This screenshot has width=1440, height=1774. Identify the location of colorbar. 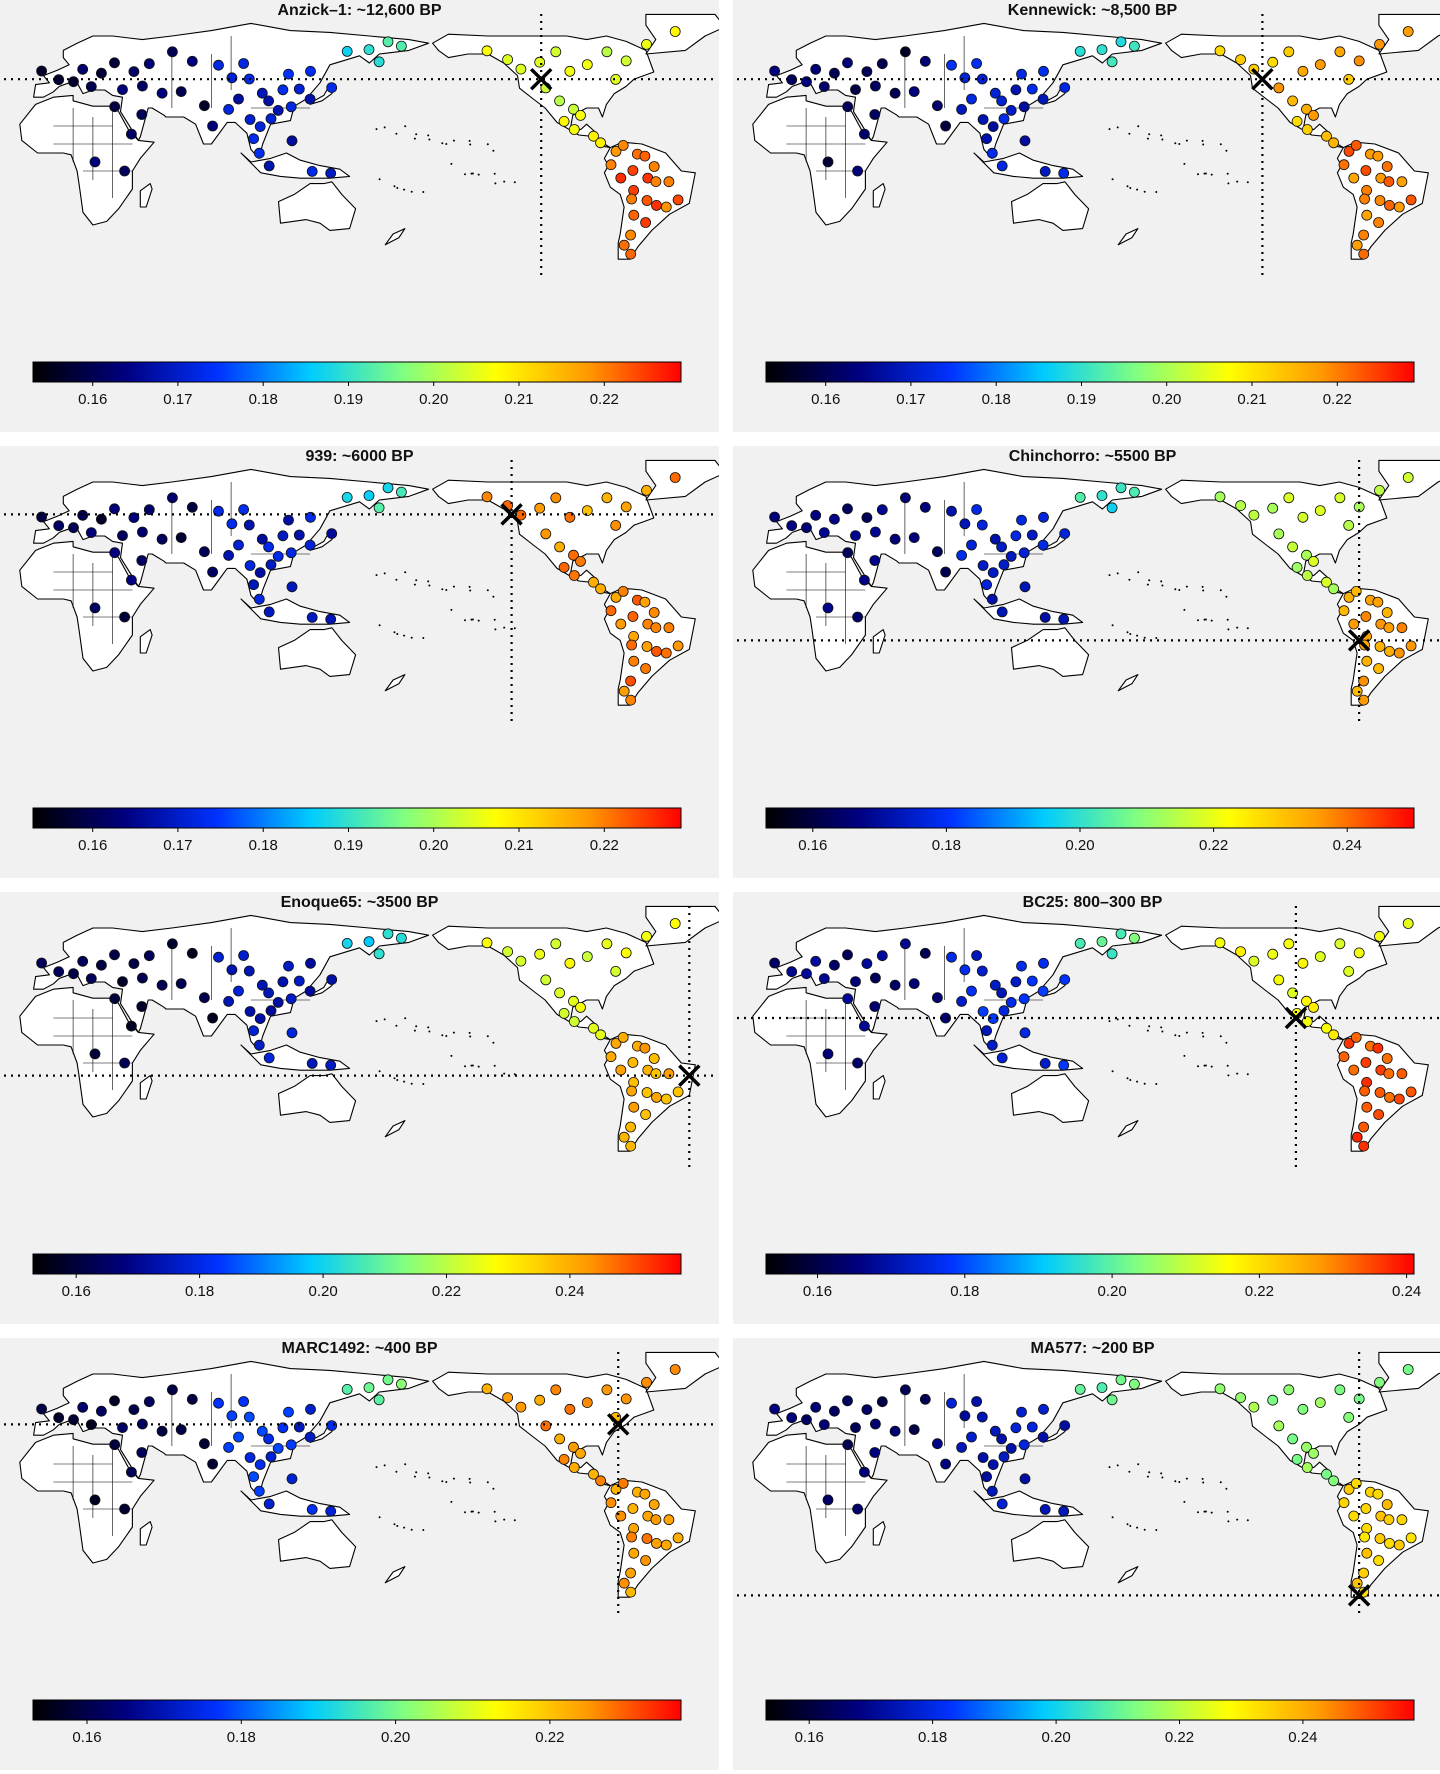
(357, 372).